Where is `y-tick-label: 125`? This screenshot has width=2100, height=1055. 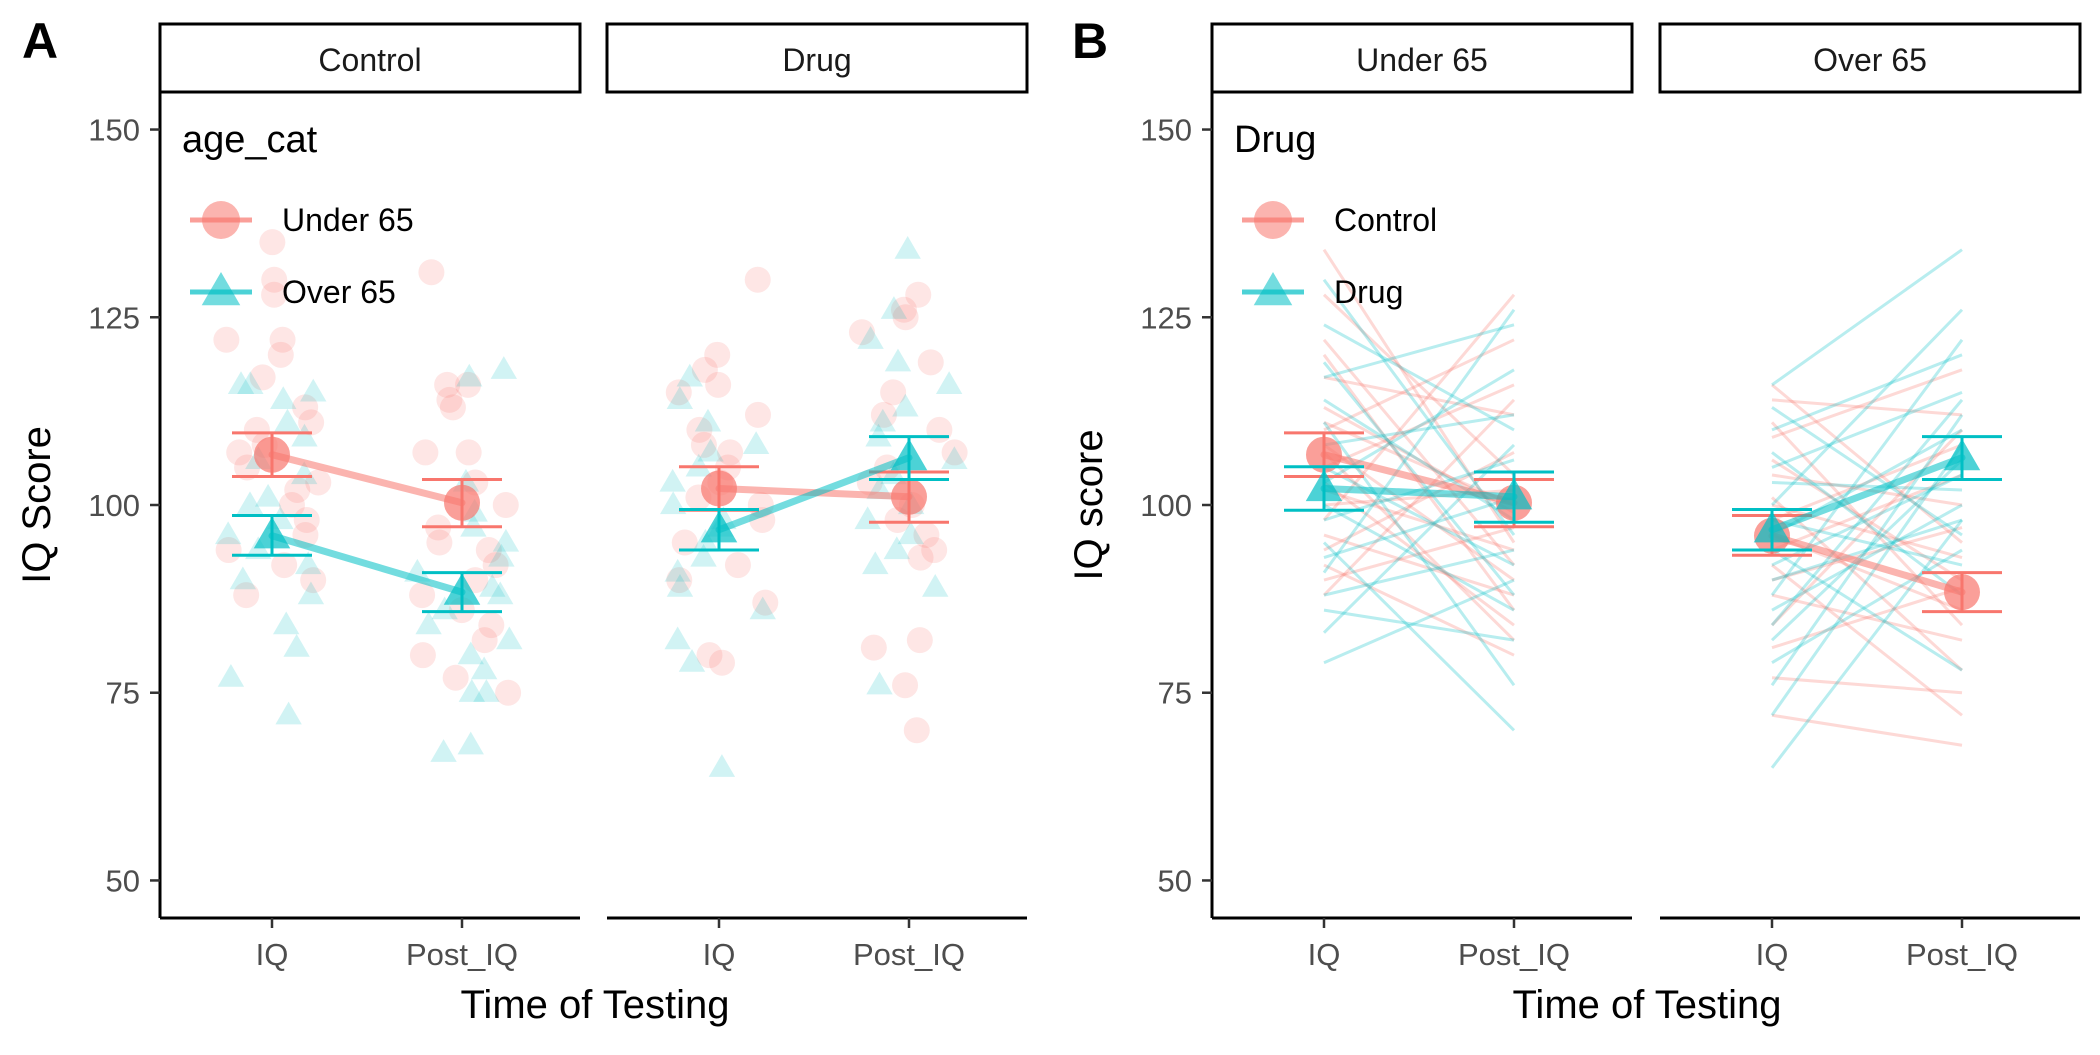
y-tick-label: 125 is located at coordinates (114, 317).